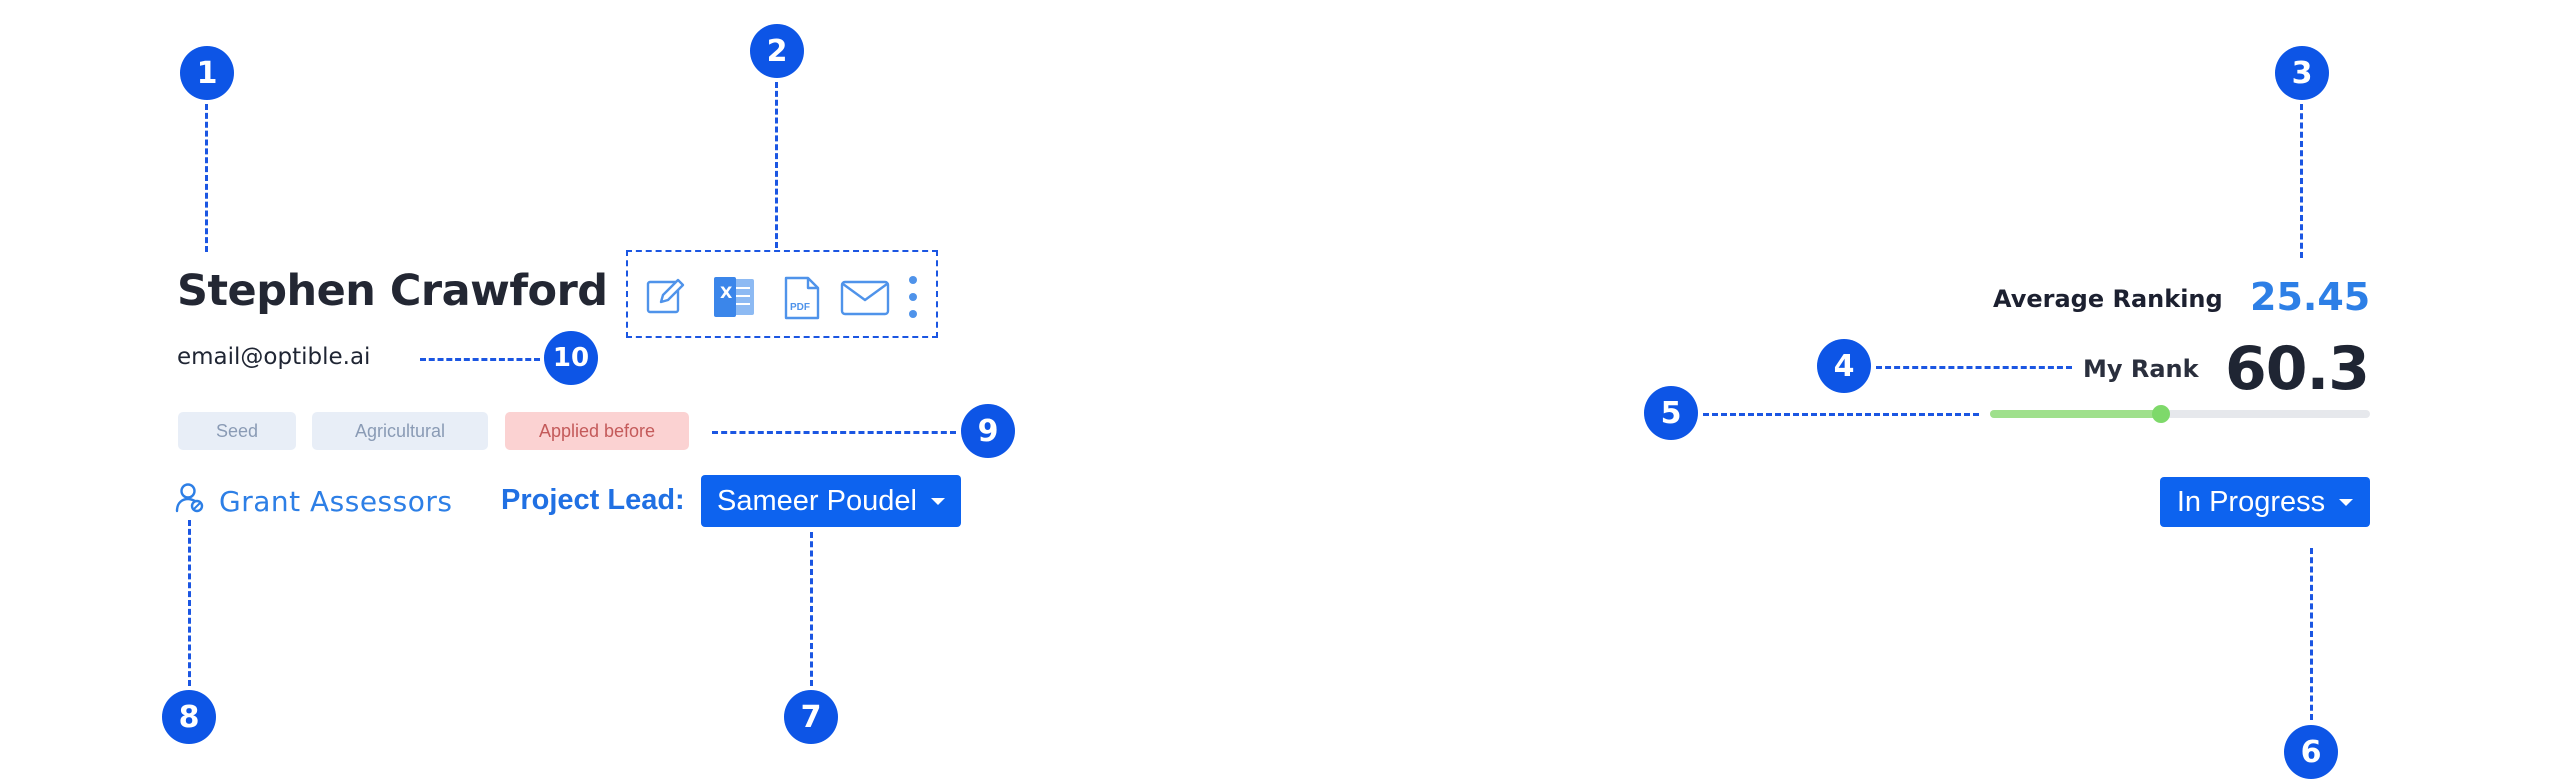 This screenshot has height=780, width=2560. I want to click on grant-assessors-label: Grant Assessors, so click(335, 501).